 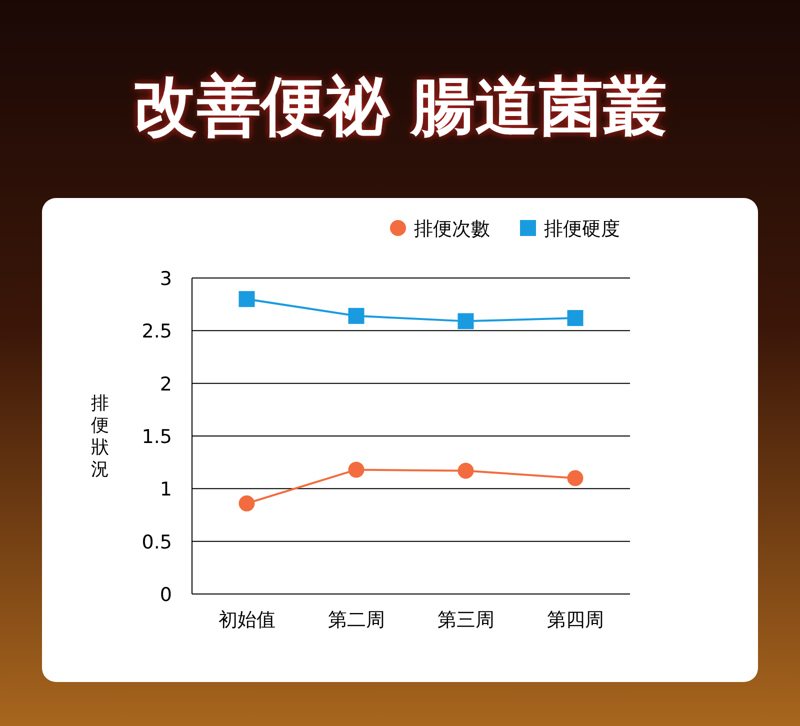 I want to click on chart-title: 改善便祕 腸道菌叢, so click(x=400, y=106).